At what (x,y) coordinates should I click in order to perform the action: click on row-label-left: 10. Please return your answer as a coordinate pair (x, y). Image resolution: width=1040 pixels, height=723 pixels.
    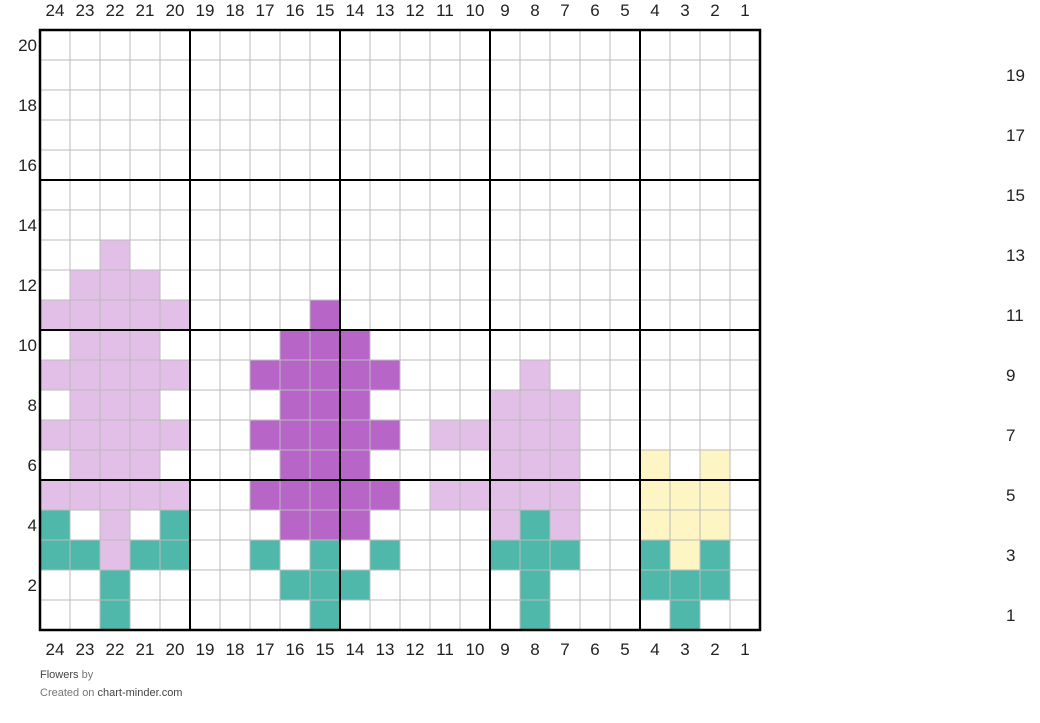
    Looking at the image, I should click on (27, 345).